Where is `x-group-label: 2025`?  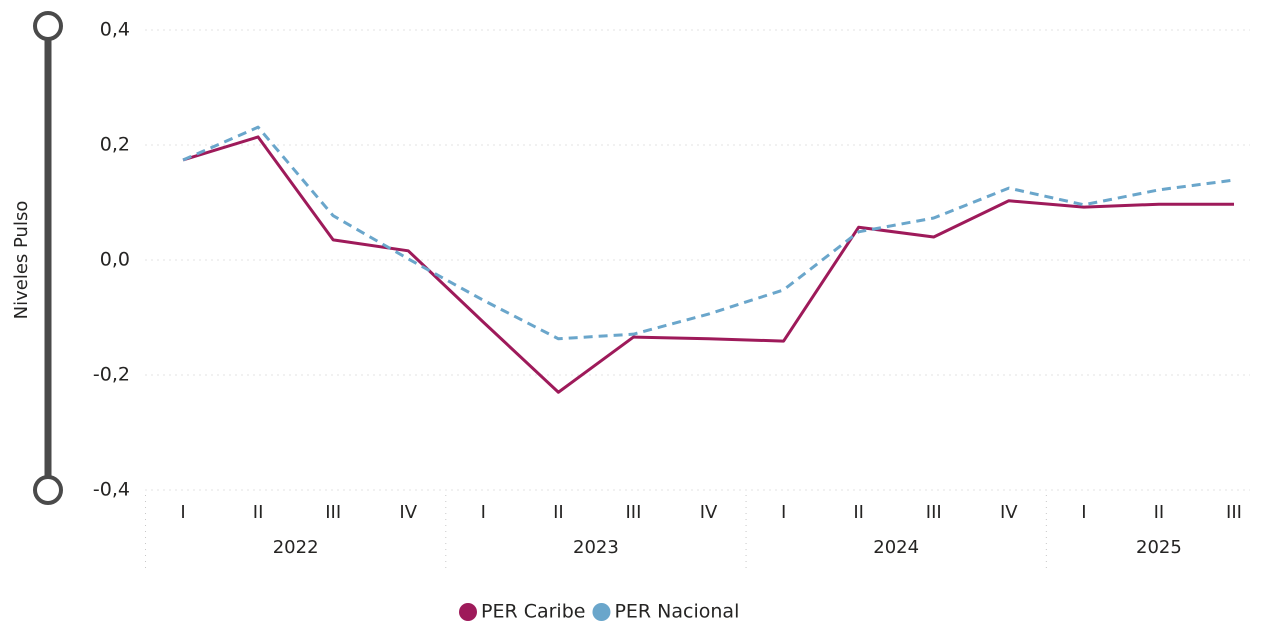
x-group-label: 2025 is located at coordinates (1159, 547).